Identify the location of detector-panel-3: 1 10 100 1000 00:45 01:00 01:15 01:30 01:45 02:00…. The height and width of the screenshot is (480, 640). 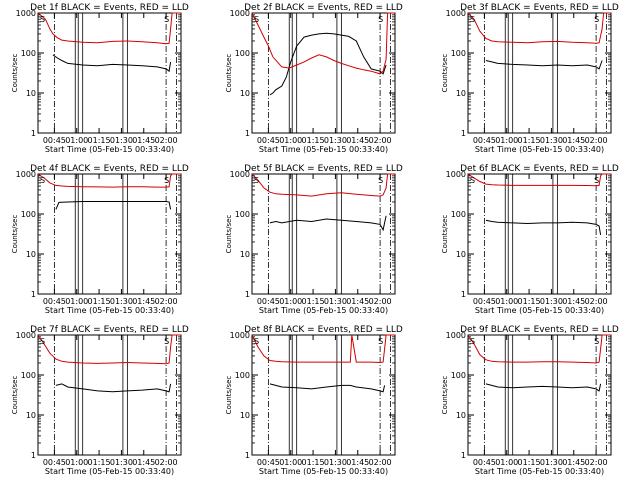
(530, 78).